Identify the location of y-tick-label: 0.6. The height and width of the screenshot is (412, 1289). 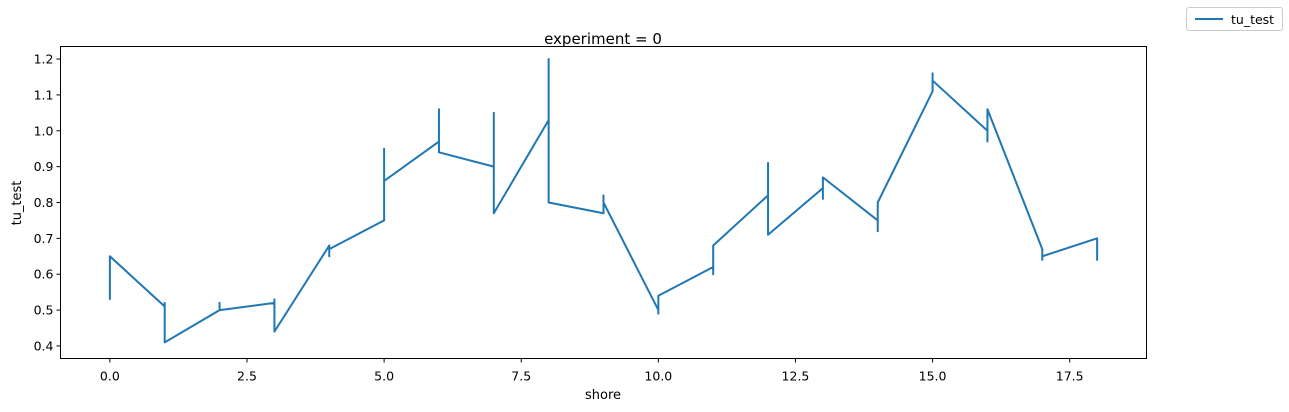
(44, 274).